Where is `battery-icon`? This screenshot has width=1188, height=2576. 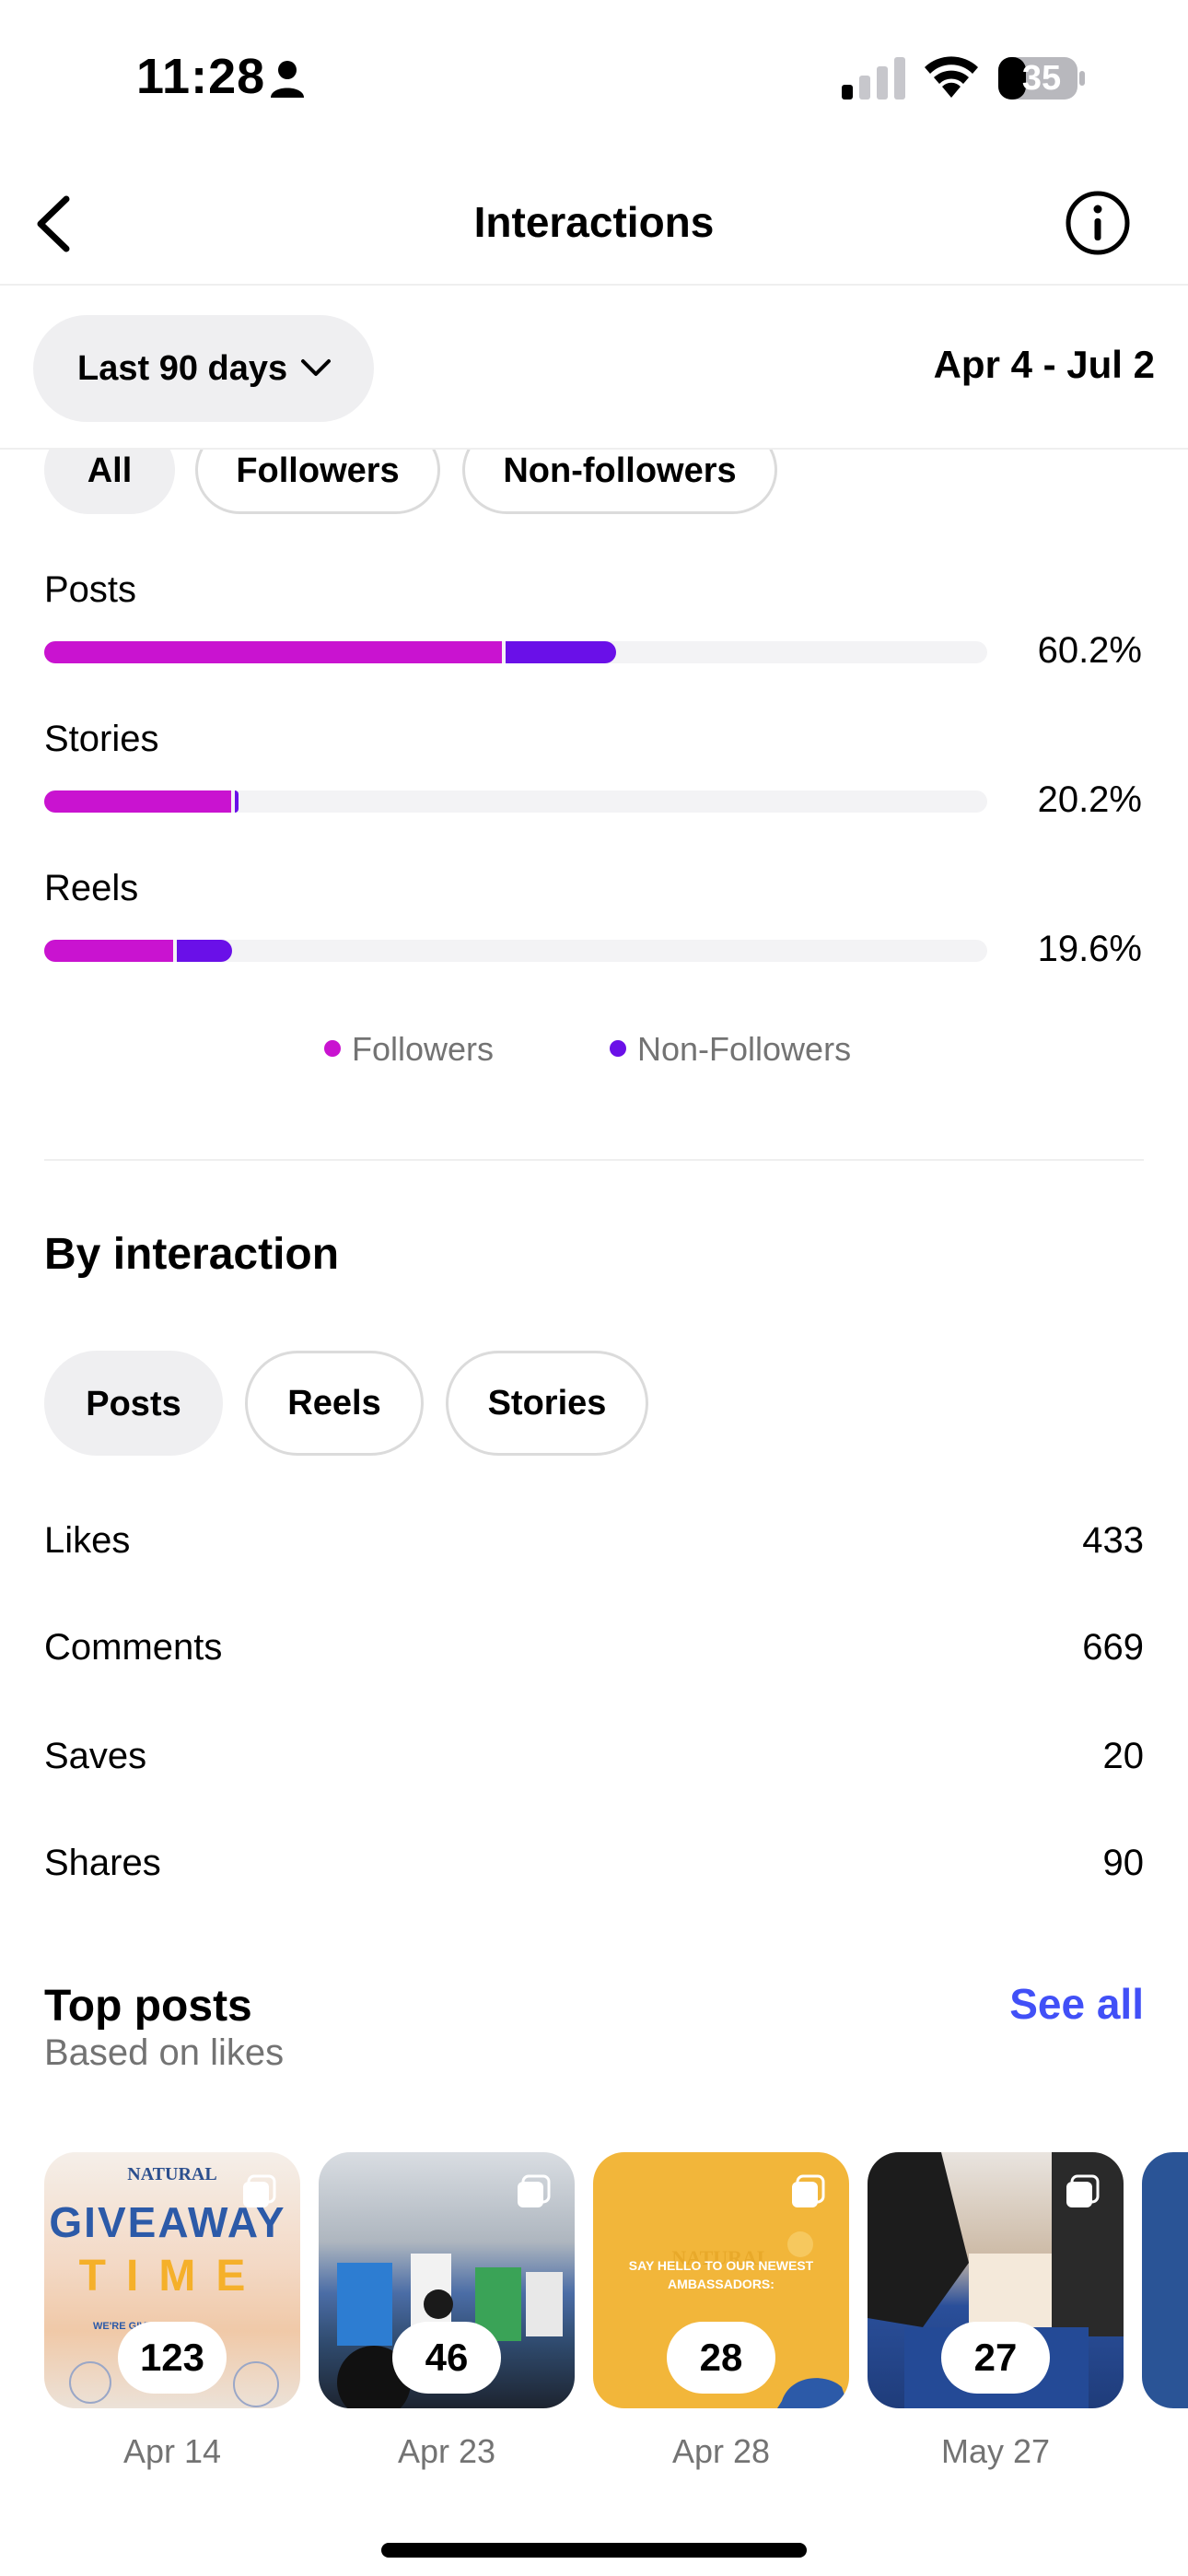
battery-icon is located at coordinates (1041, 78).